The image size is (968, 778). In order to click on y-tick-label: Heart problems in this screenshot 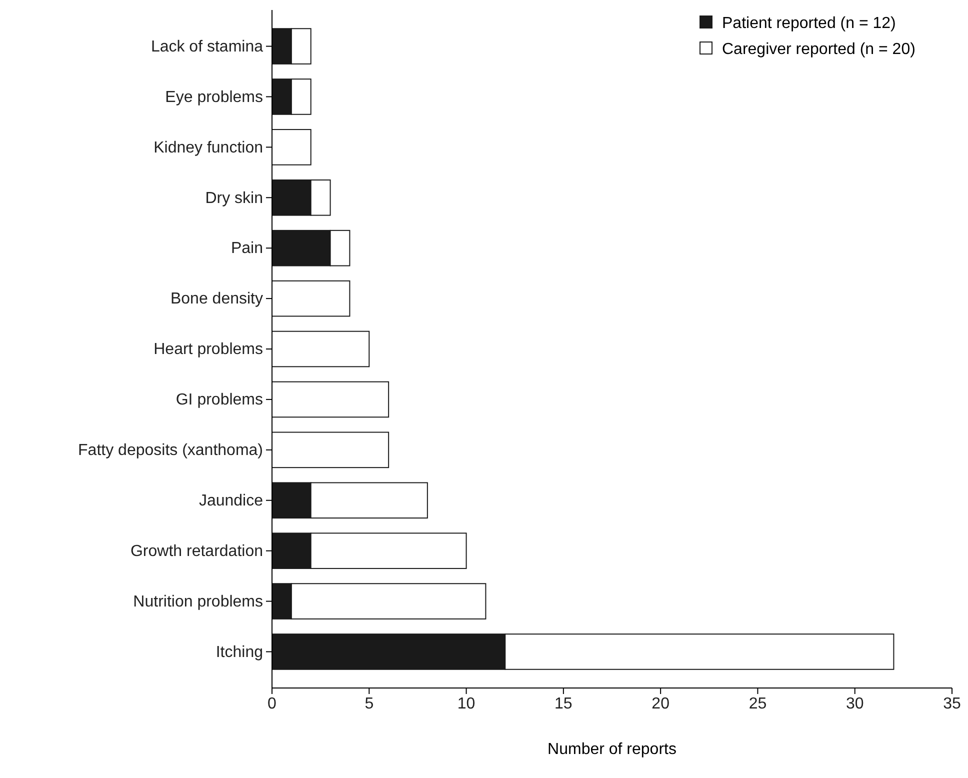, I will do `click(208, 349)`.